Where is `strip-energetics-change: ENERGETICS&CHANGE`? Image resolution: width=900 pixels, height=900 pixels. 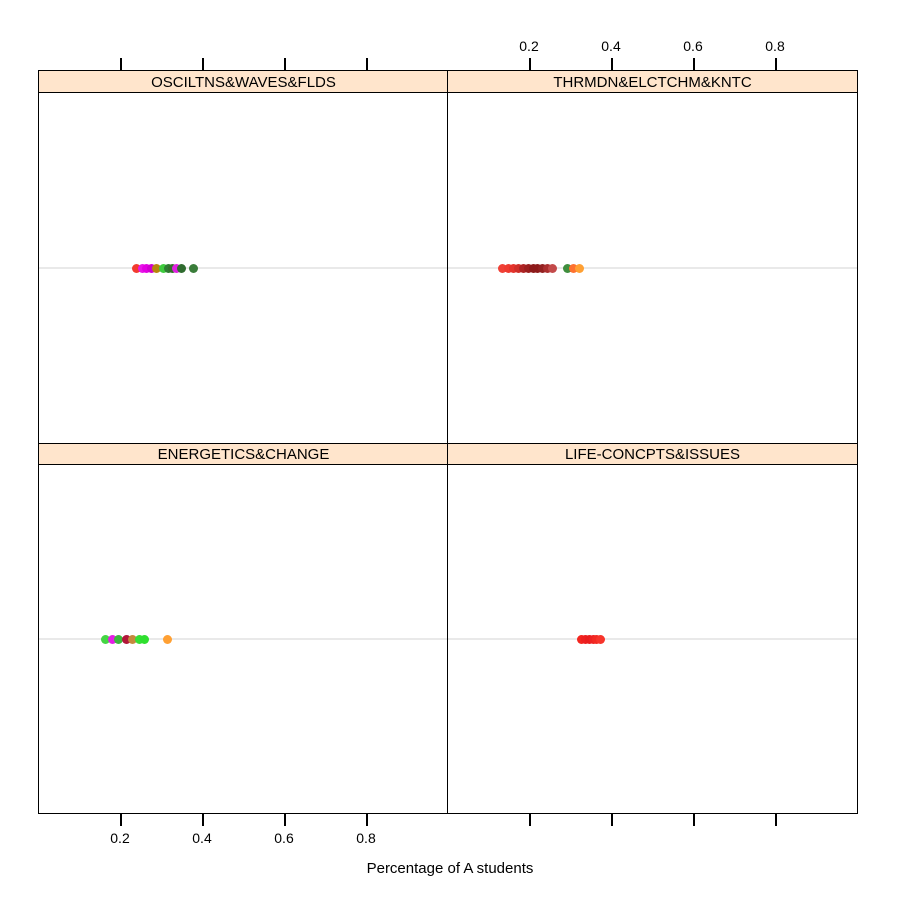 strip-energetics-change: ENERGETICS&CHANGE is located at coordinates (243, 454).